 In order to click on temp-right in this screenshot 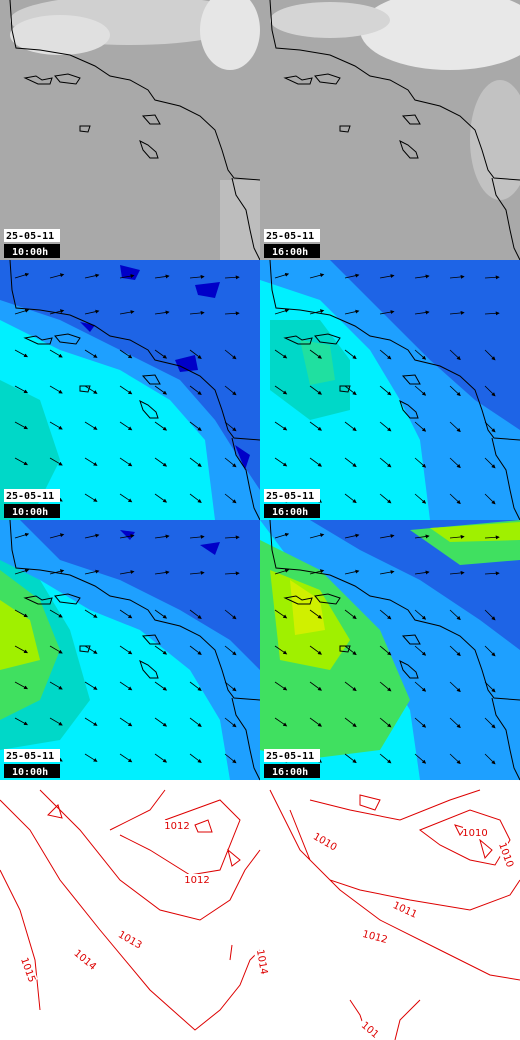, I will do `click(390, 650)`.